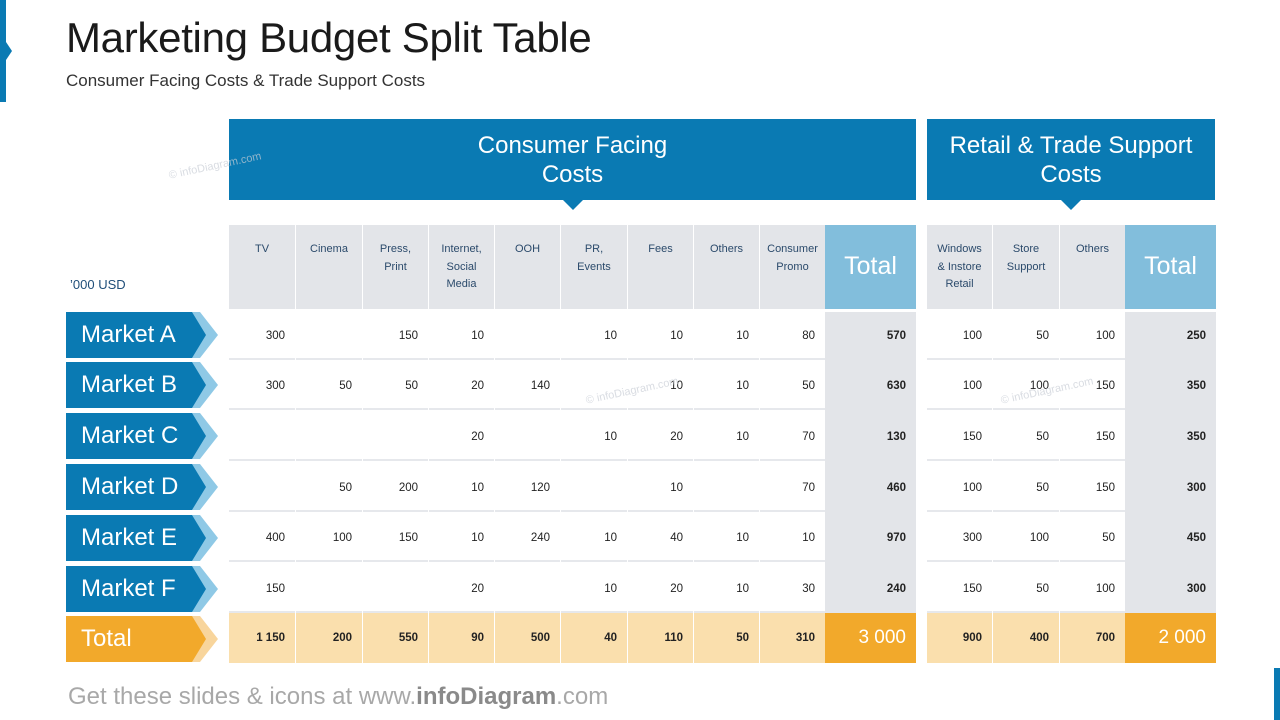  What do you see at coordinates (594, 638) in the screenshot?
I see `total-row-cell: 40` at bounding box center [594, 638].